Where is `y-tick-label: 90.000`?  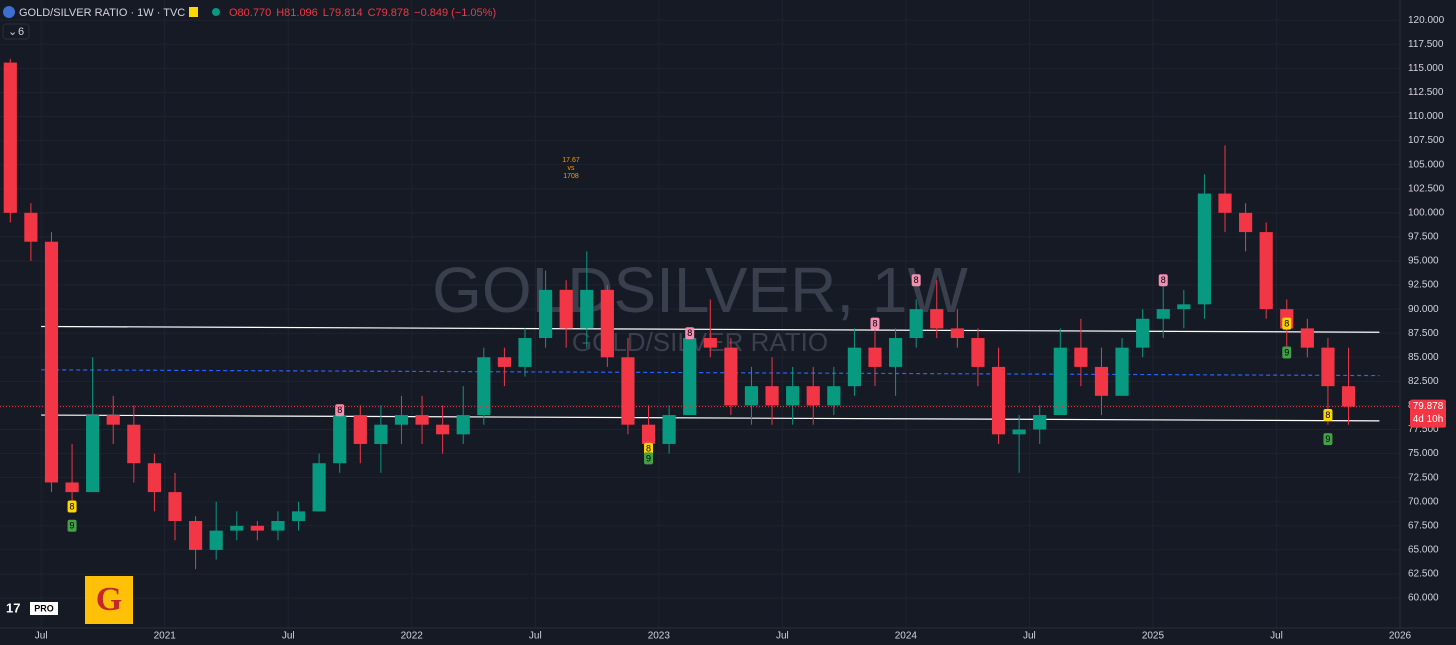 y-tick-label: 90.000 is located at coordinates (1423, 309).